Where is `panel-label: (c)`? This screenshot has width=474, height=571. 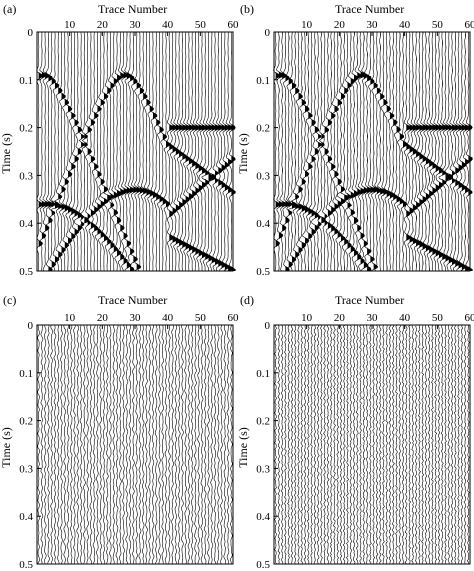 panel-label: (c) is located at coordinates (10, 300).